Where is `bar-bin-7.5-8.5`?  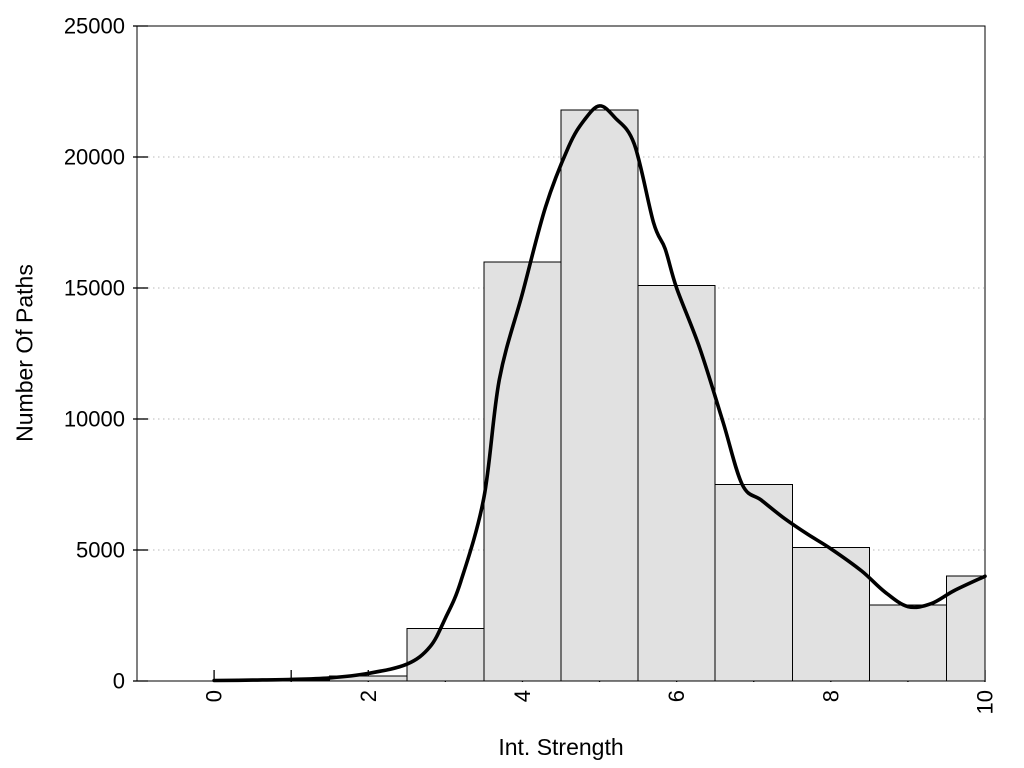 bar-bin-7.5-8.5 is located at coordinates (830, 614).